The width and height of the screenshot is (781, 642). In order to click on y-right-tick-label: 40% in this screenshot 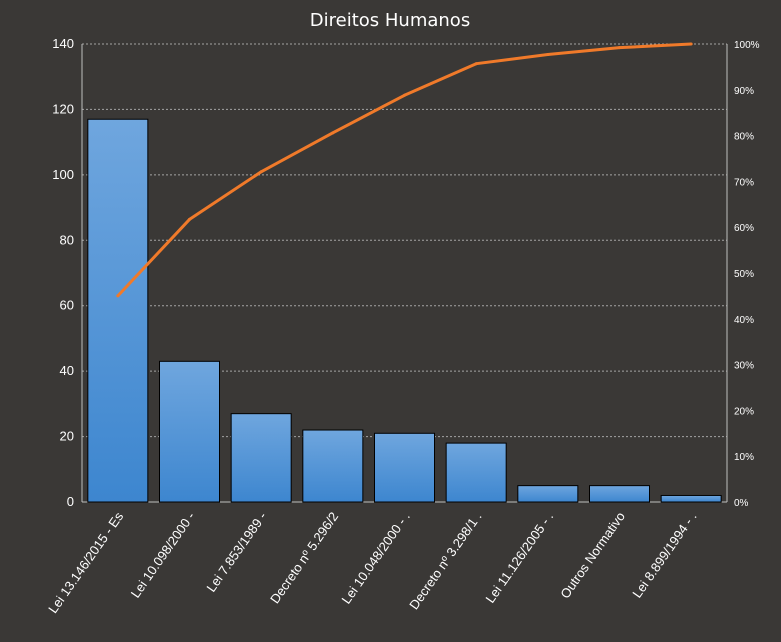, I will do `click(744, 320)`.